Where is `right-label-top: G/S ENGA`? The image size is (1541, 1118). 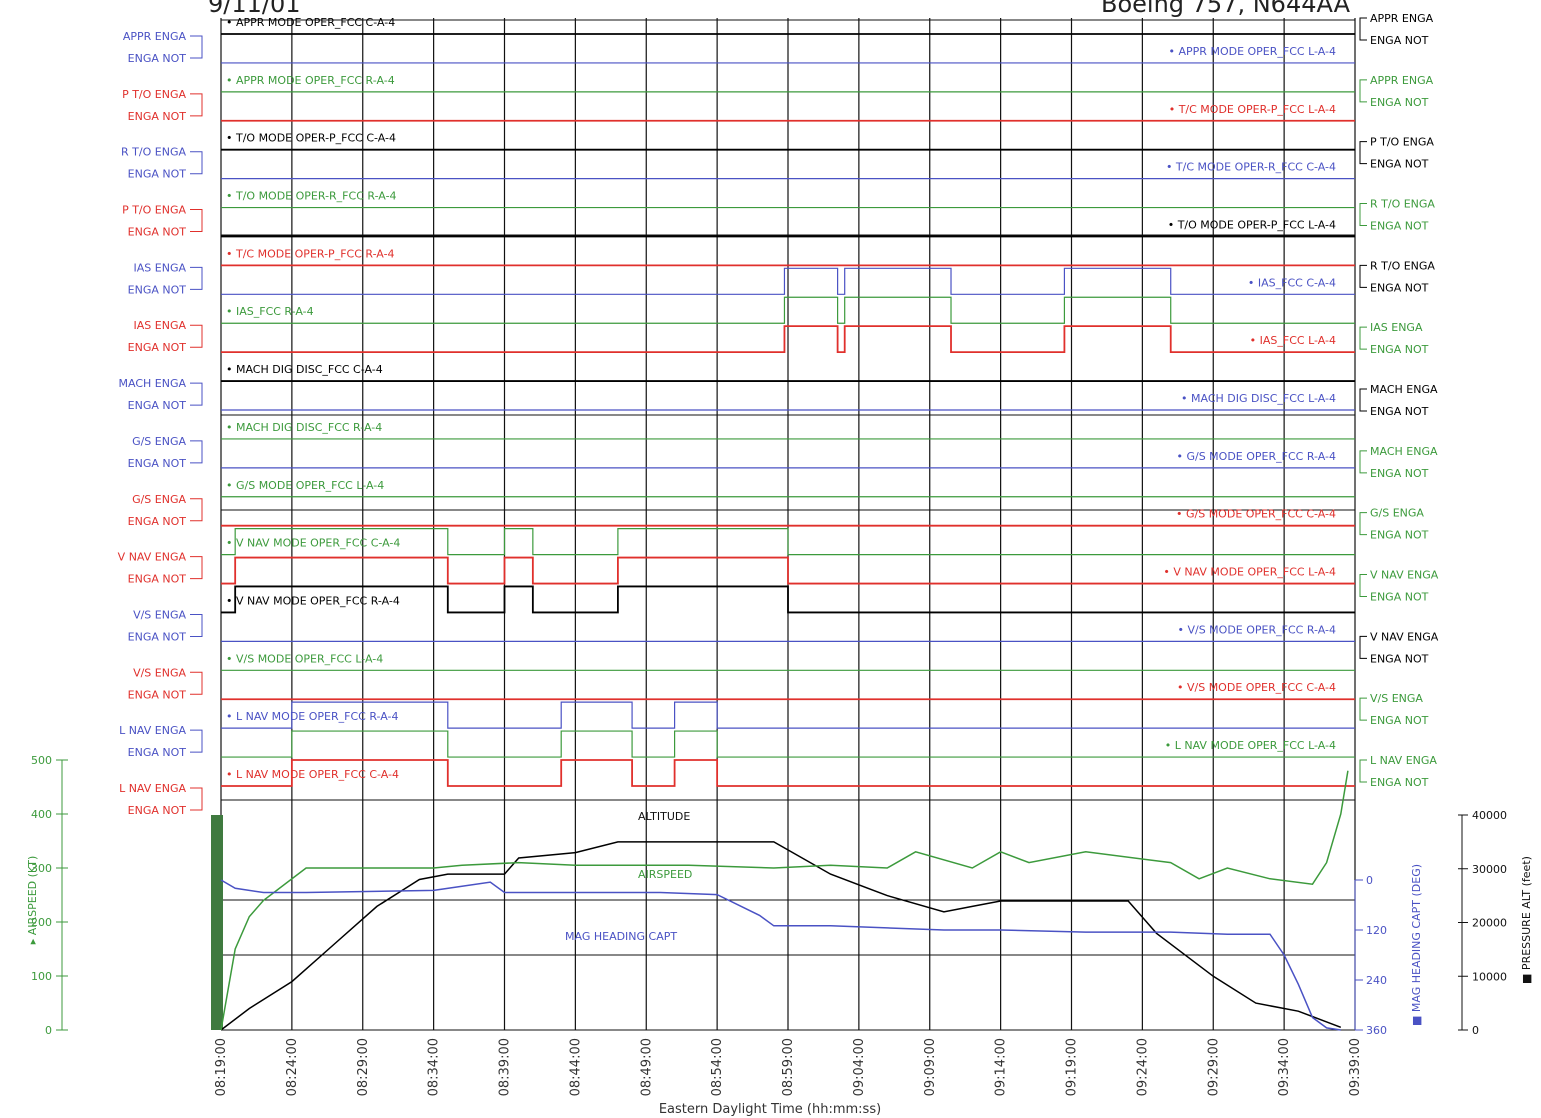
right-label-top: G/S ENGA is located at coordinates (1397, 513).